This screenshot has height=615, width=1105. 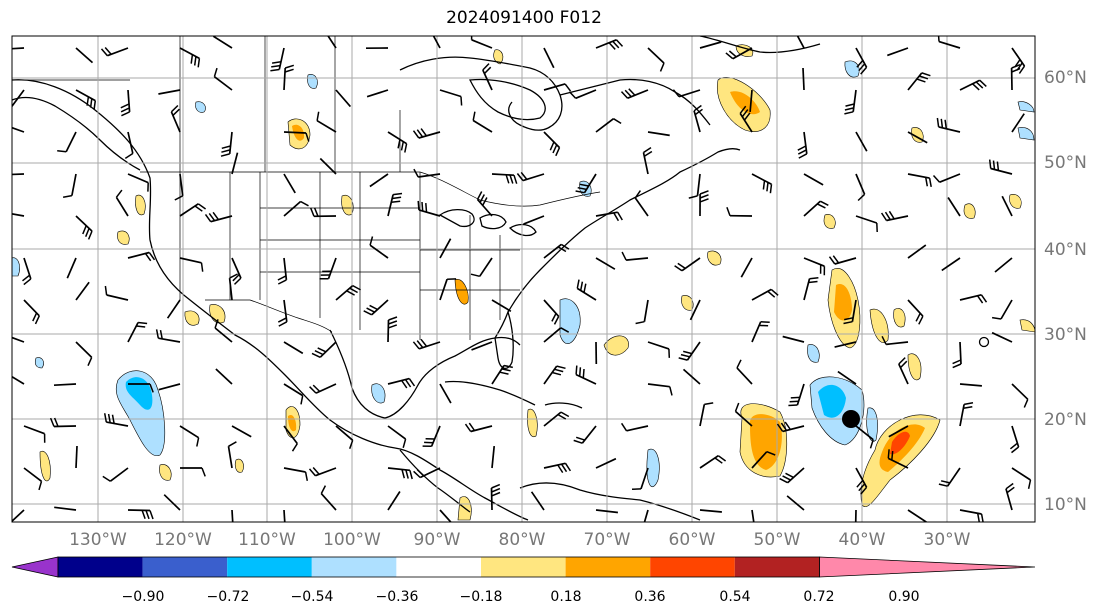 What do you see at coordinates (862, 540) in the screenshot?
I see `lon-label: 40°W` at bounding box center [862, 540].